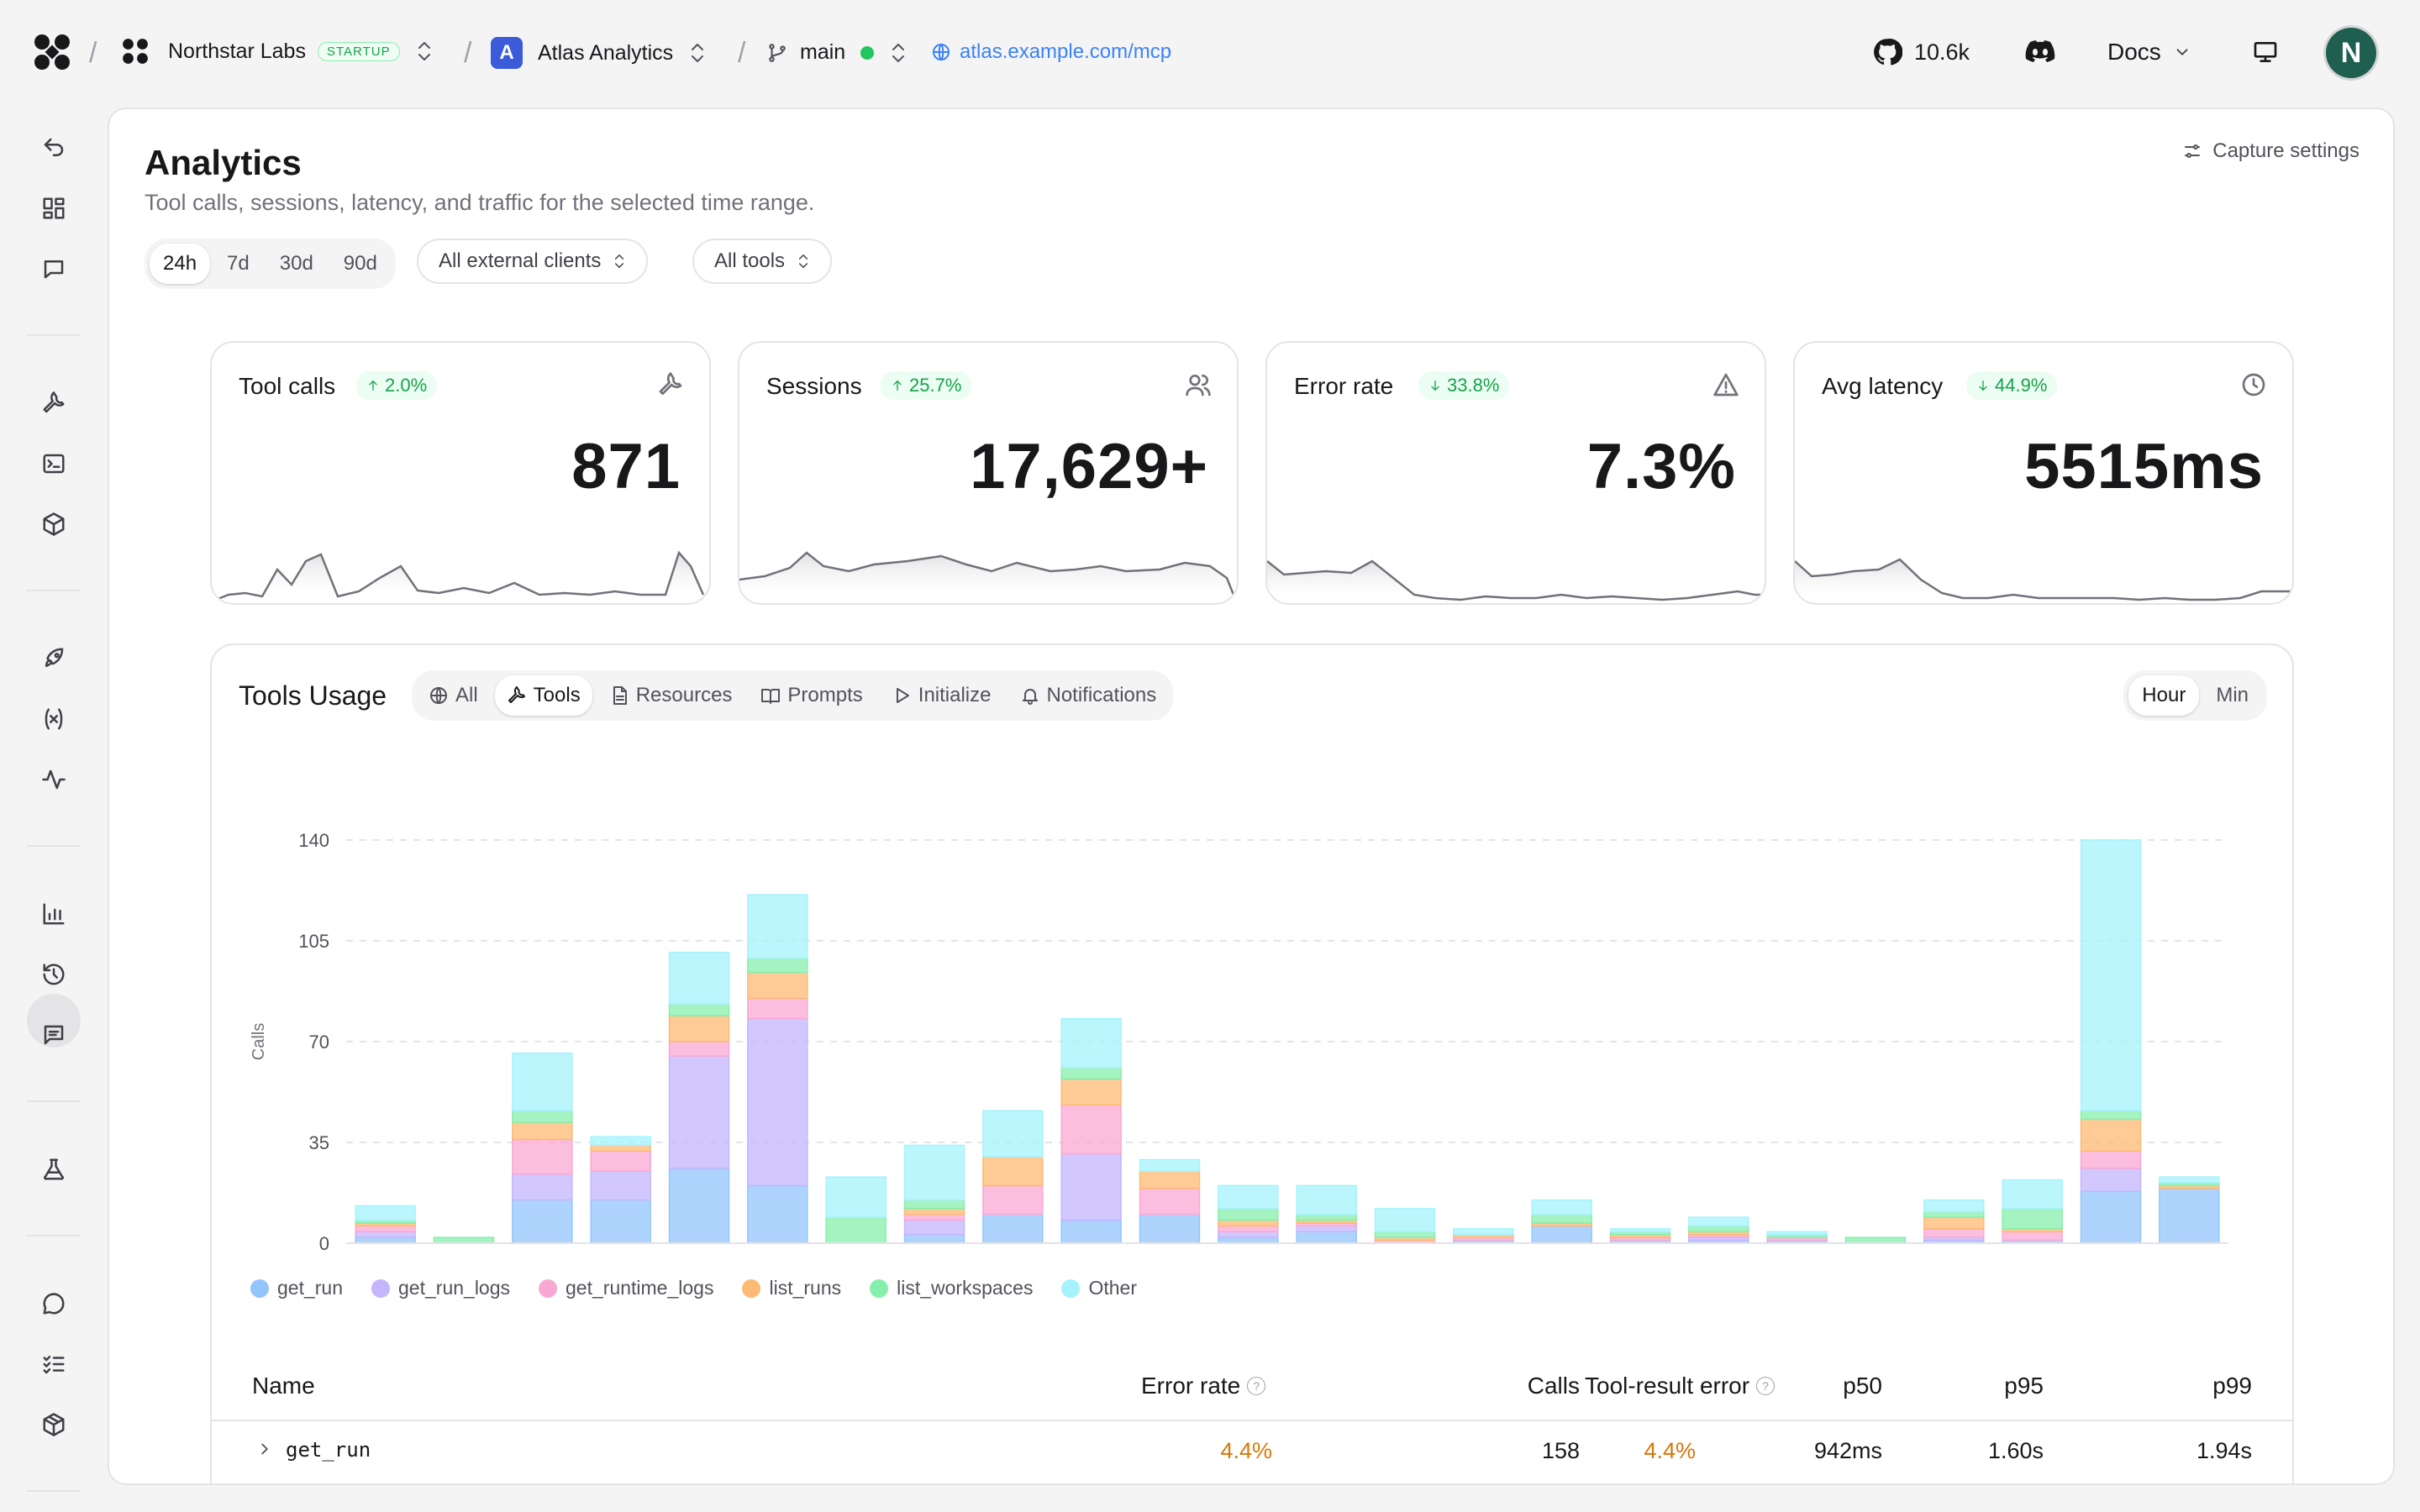  Describe the element at coordinates (543, 695) in the screenshot. I see `tab-tools: Tools` at that location.